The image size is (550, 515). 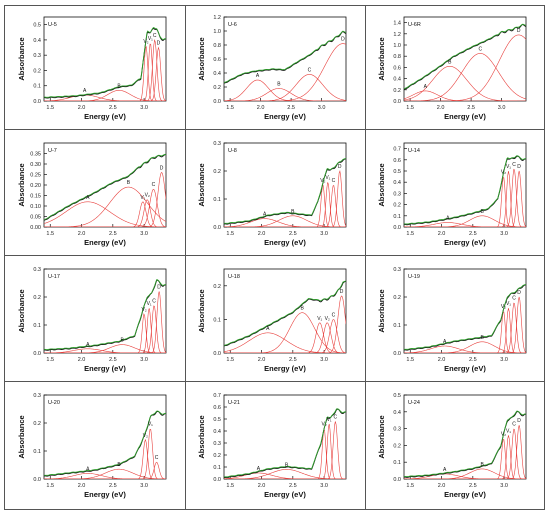 I want to click on y-tick-label: 0.20, so click(x=35, y=186).